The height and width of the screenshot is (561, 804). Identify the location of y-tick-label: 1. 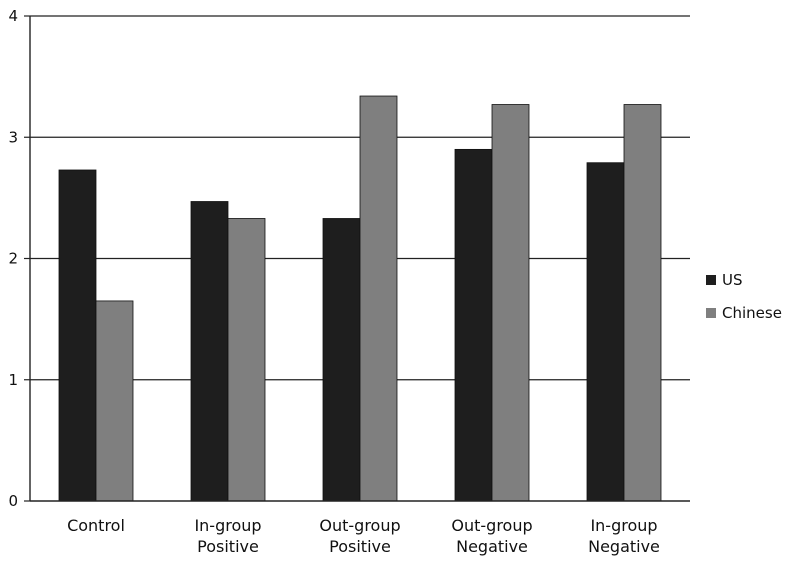
(13, 380).